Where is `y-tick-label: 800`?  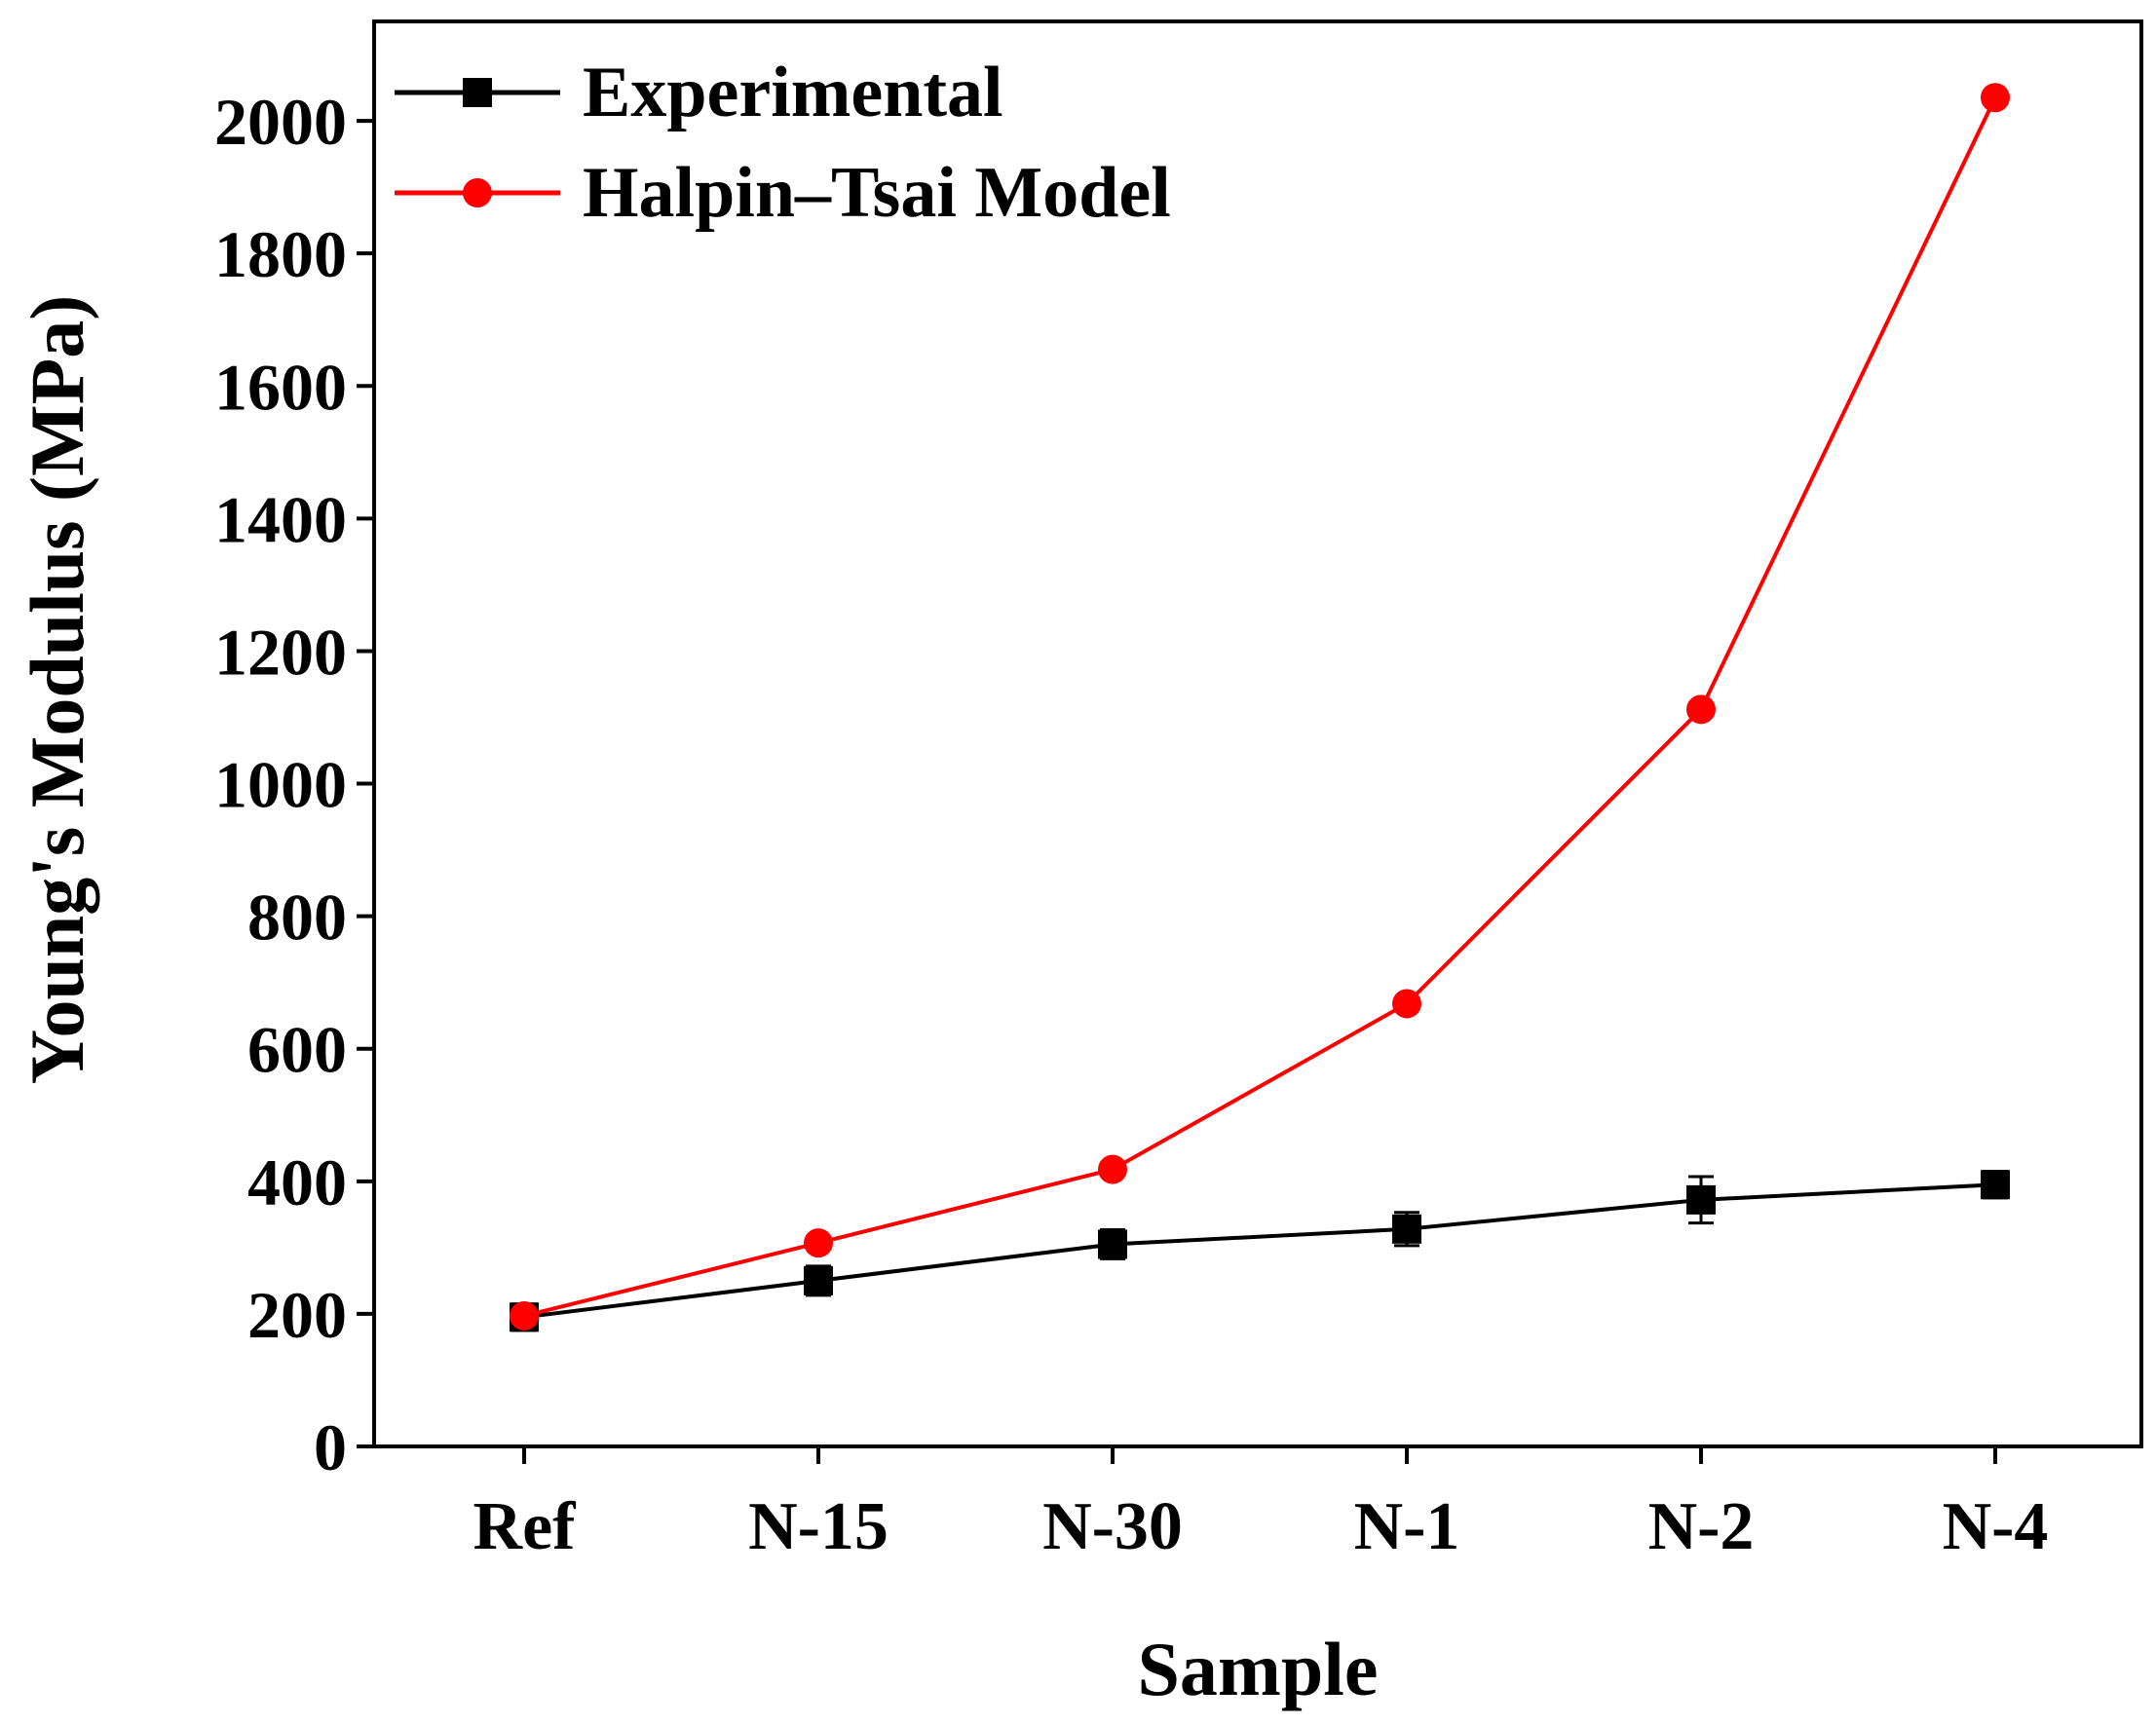 y-tick-label: 800 is located at coordinates (297, 918).